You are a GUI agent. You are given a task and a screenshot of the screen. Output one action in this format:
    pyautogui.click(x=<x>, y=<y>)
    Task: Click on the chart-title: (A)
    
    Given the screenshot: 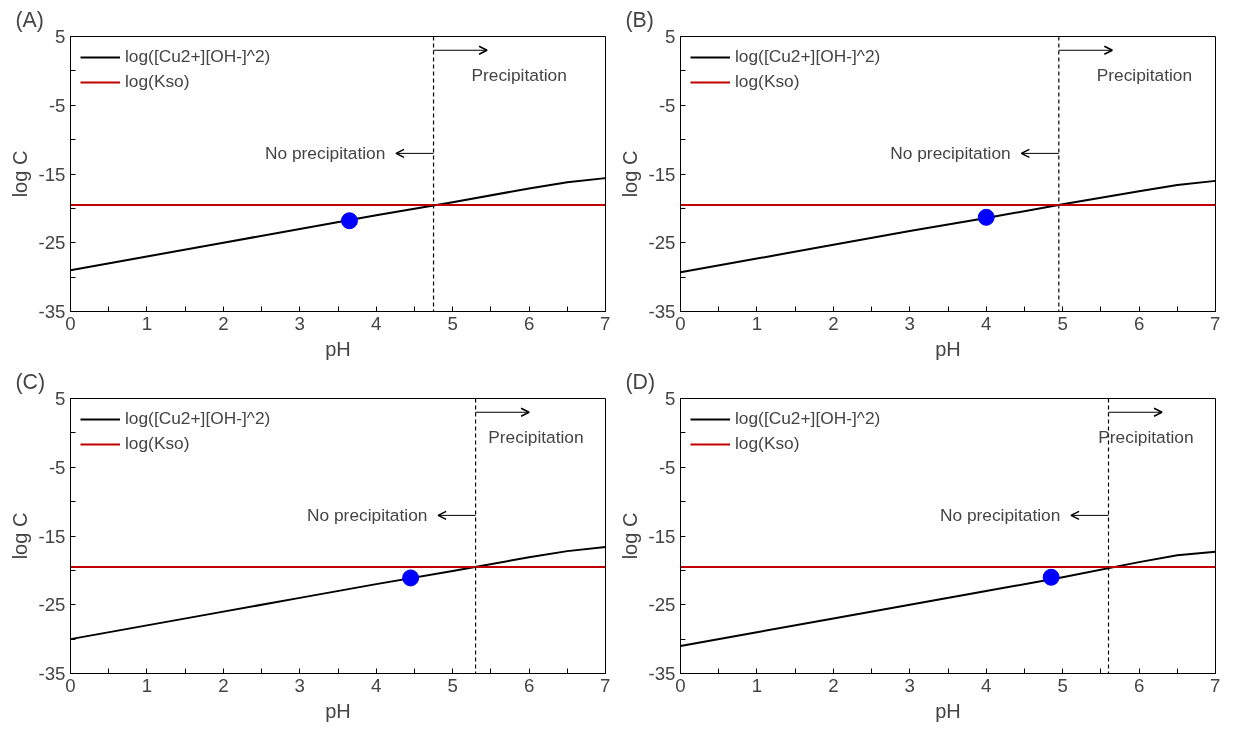 What is the action you would take?
    pyautogui.click(x=29, y=19)
    